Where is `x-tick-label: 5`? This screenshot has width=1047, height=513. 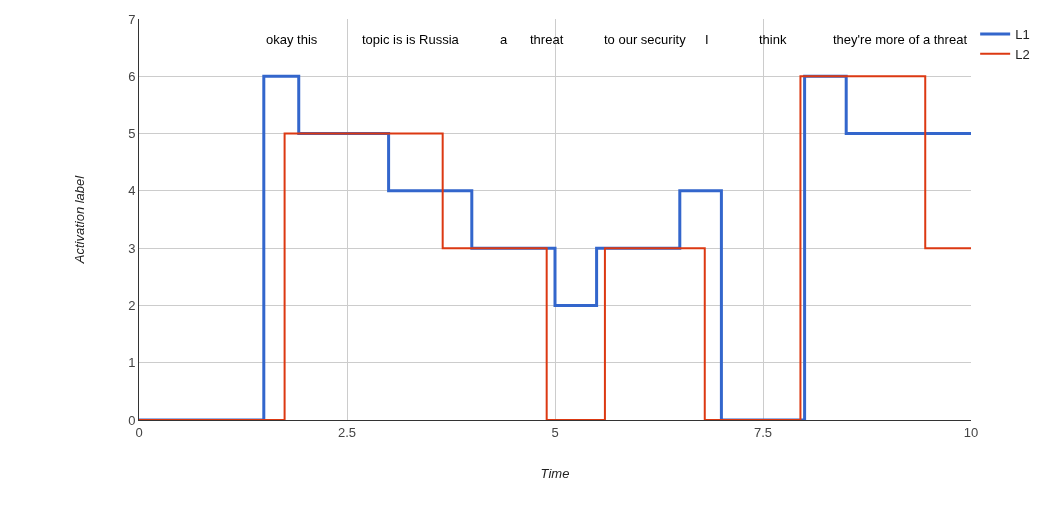 x-tick-label: 5 is located at coordinates (555, 432).